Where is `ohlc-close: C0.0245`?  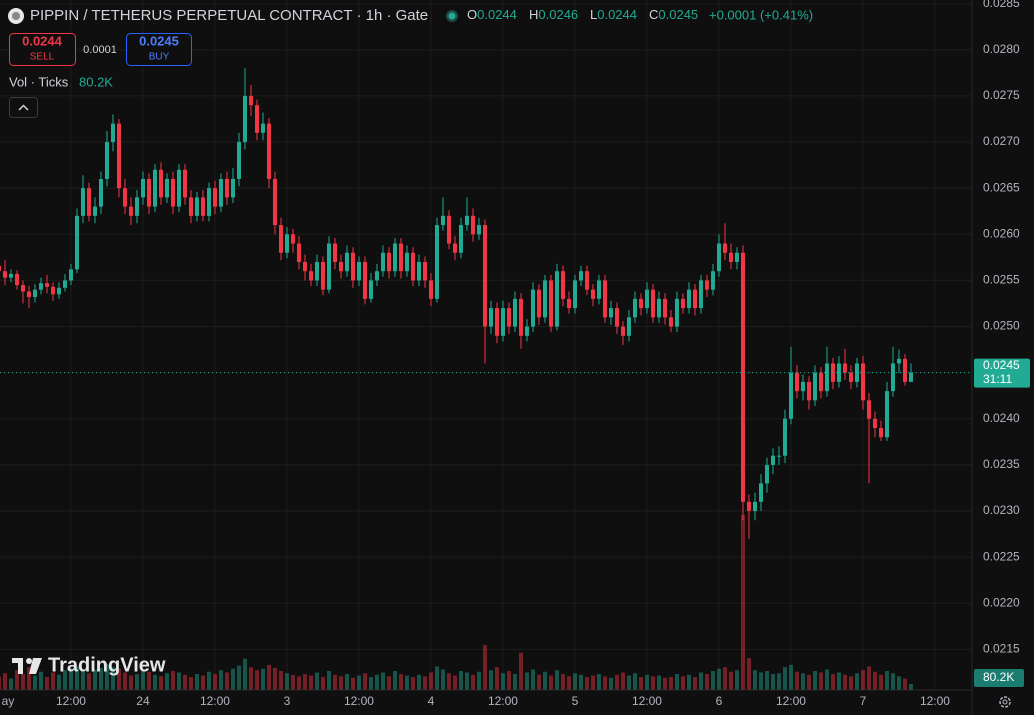 ohlc-close: C0.0245 is located at coordinates (673, 14).